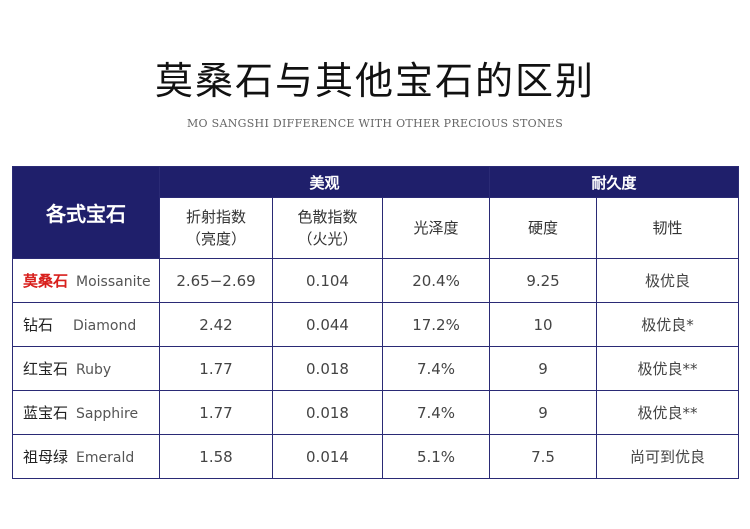  I want to click on toughness-cell: 尚可到优良, so click(668, 456).